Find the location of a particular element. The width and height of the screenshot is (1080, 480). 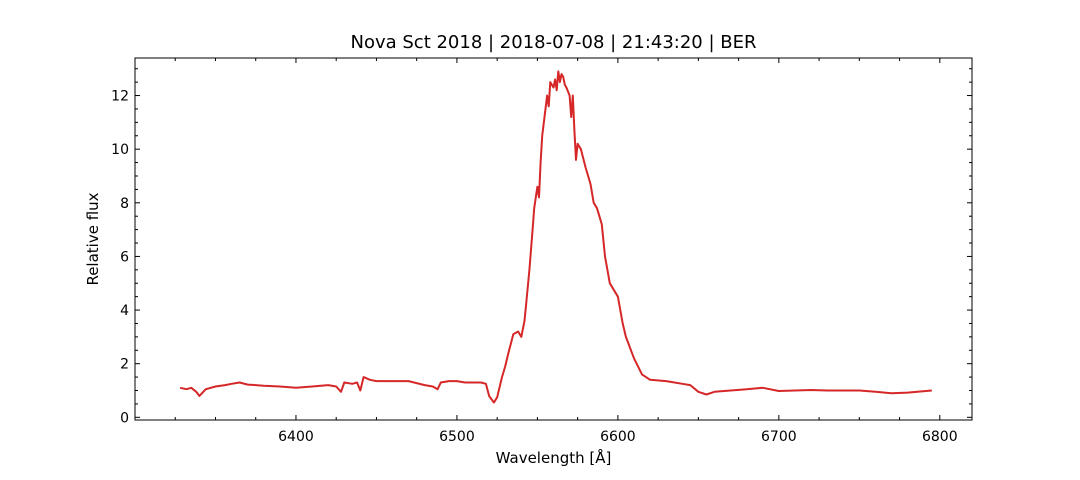

x-tick-label: 6800 is located at coordinates (940, 437).